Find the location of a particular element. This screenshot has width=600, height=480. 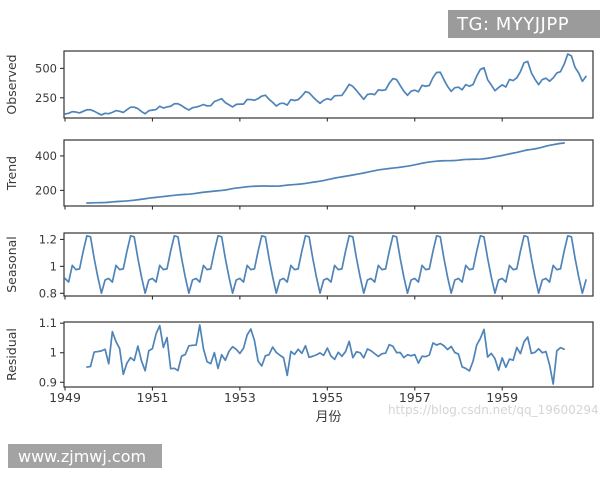

series-line-residual is located at coordinates (325, 354).